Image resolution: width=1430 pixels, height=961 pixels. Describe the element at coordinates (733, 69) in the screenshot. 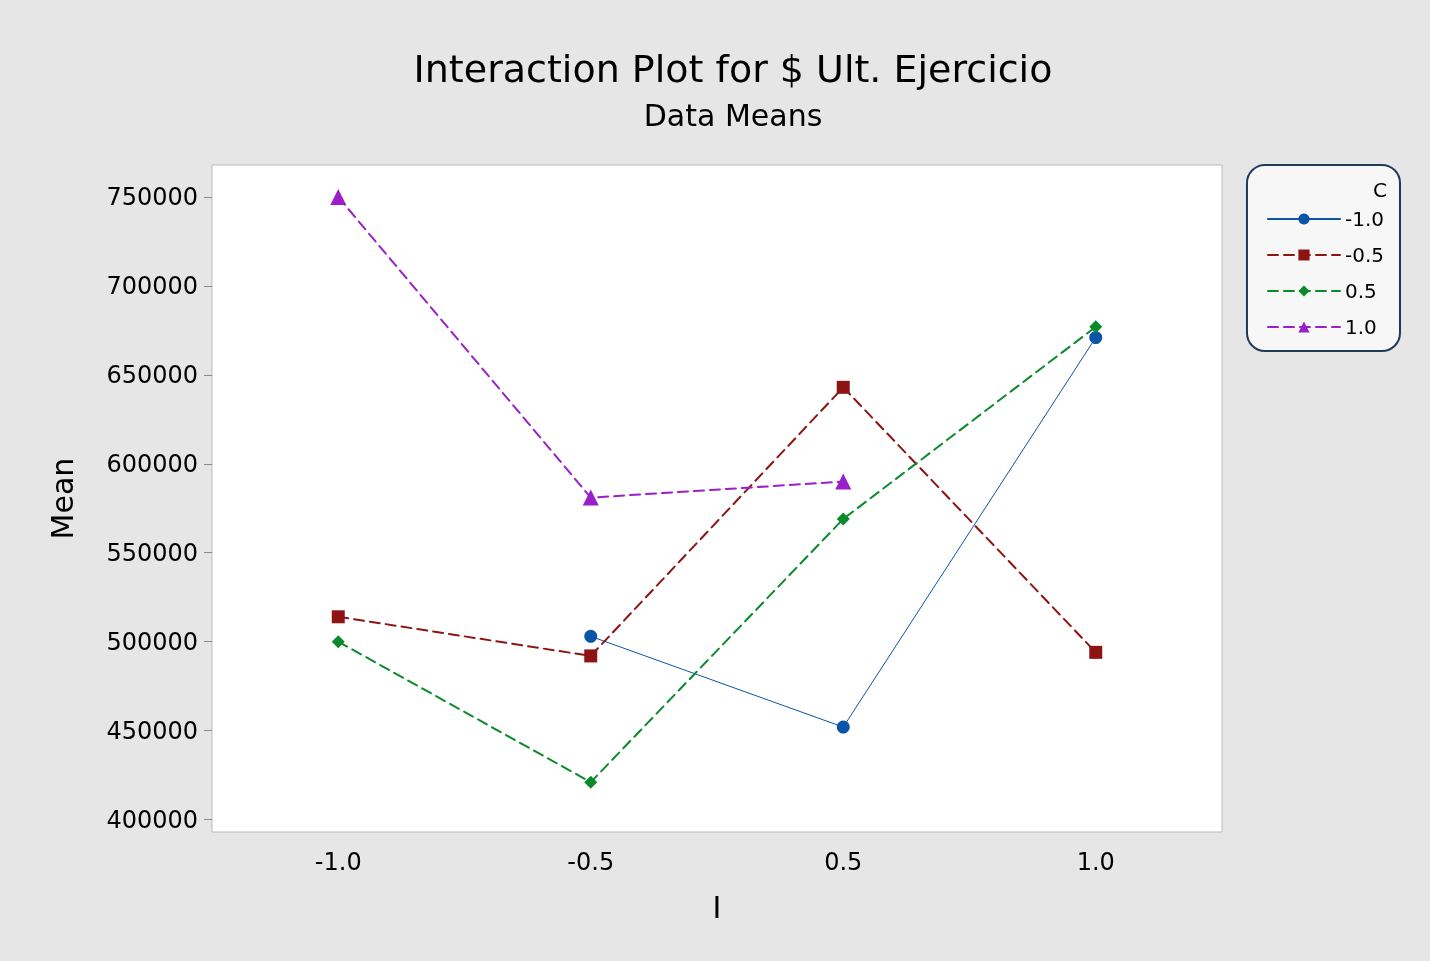

I see `chart-title: Interaction Plot for $ Ult. Ejercicio` at that location.